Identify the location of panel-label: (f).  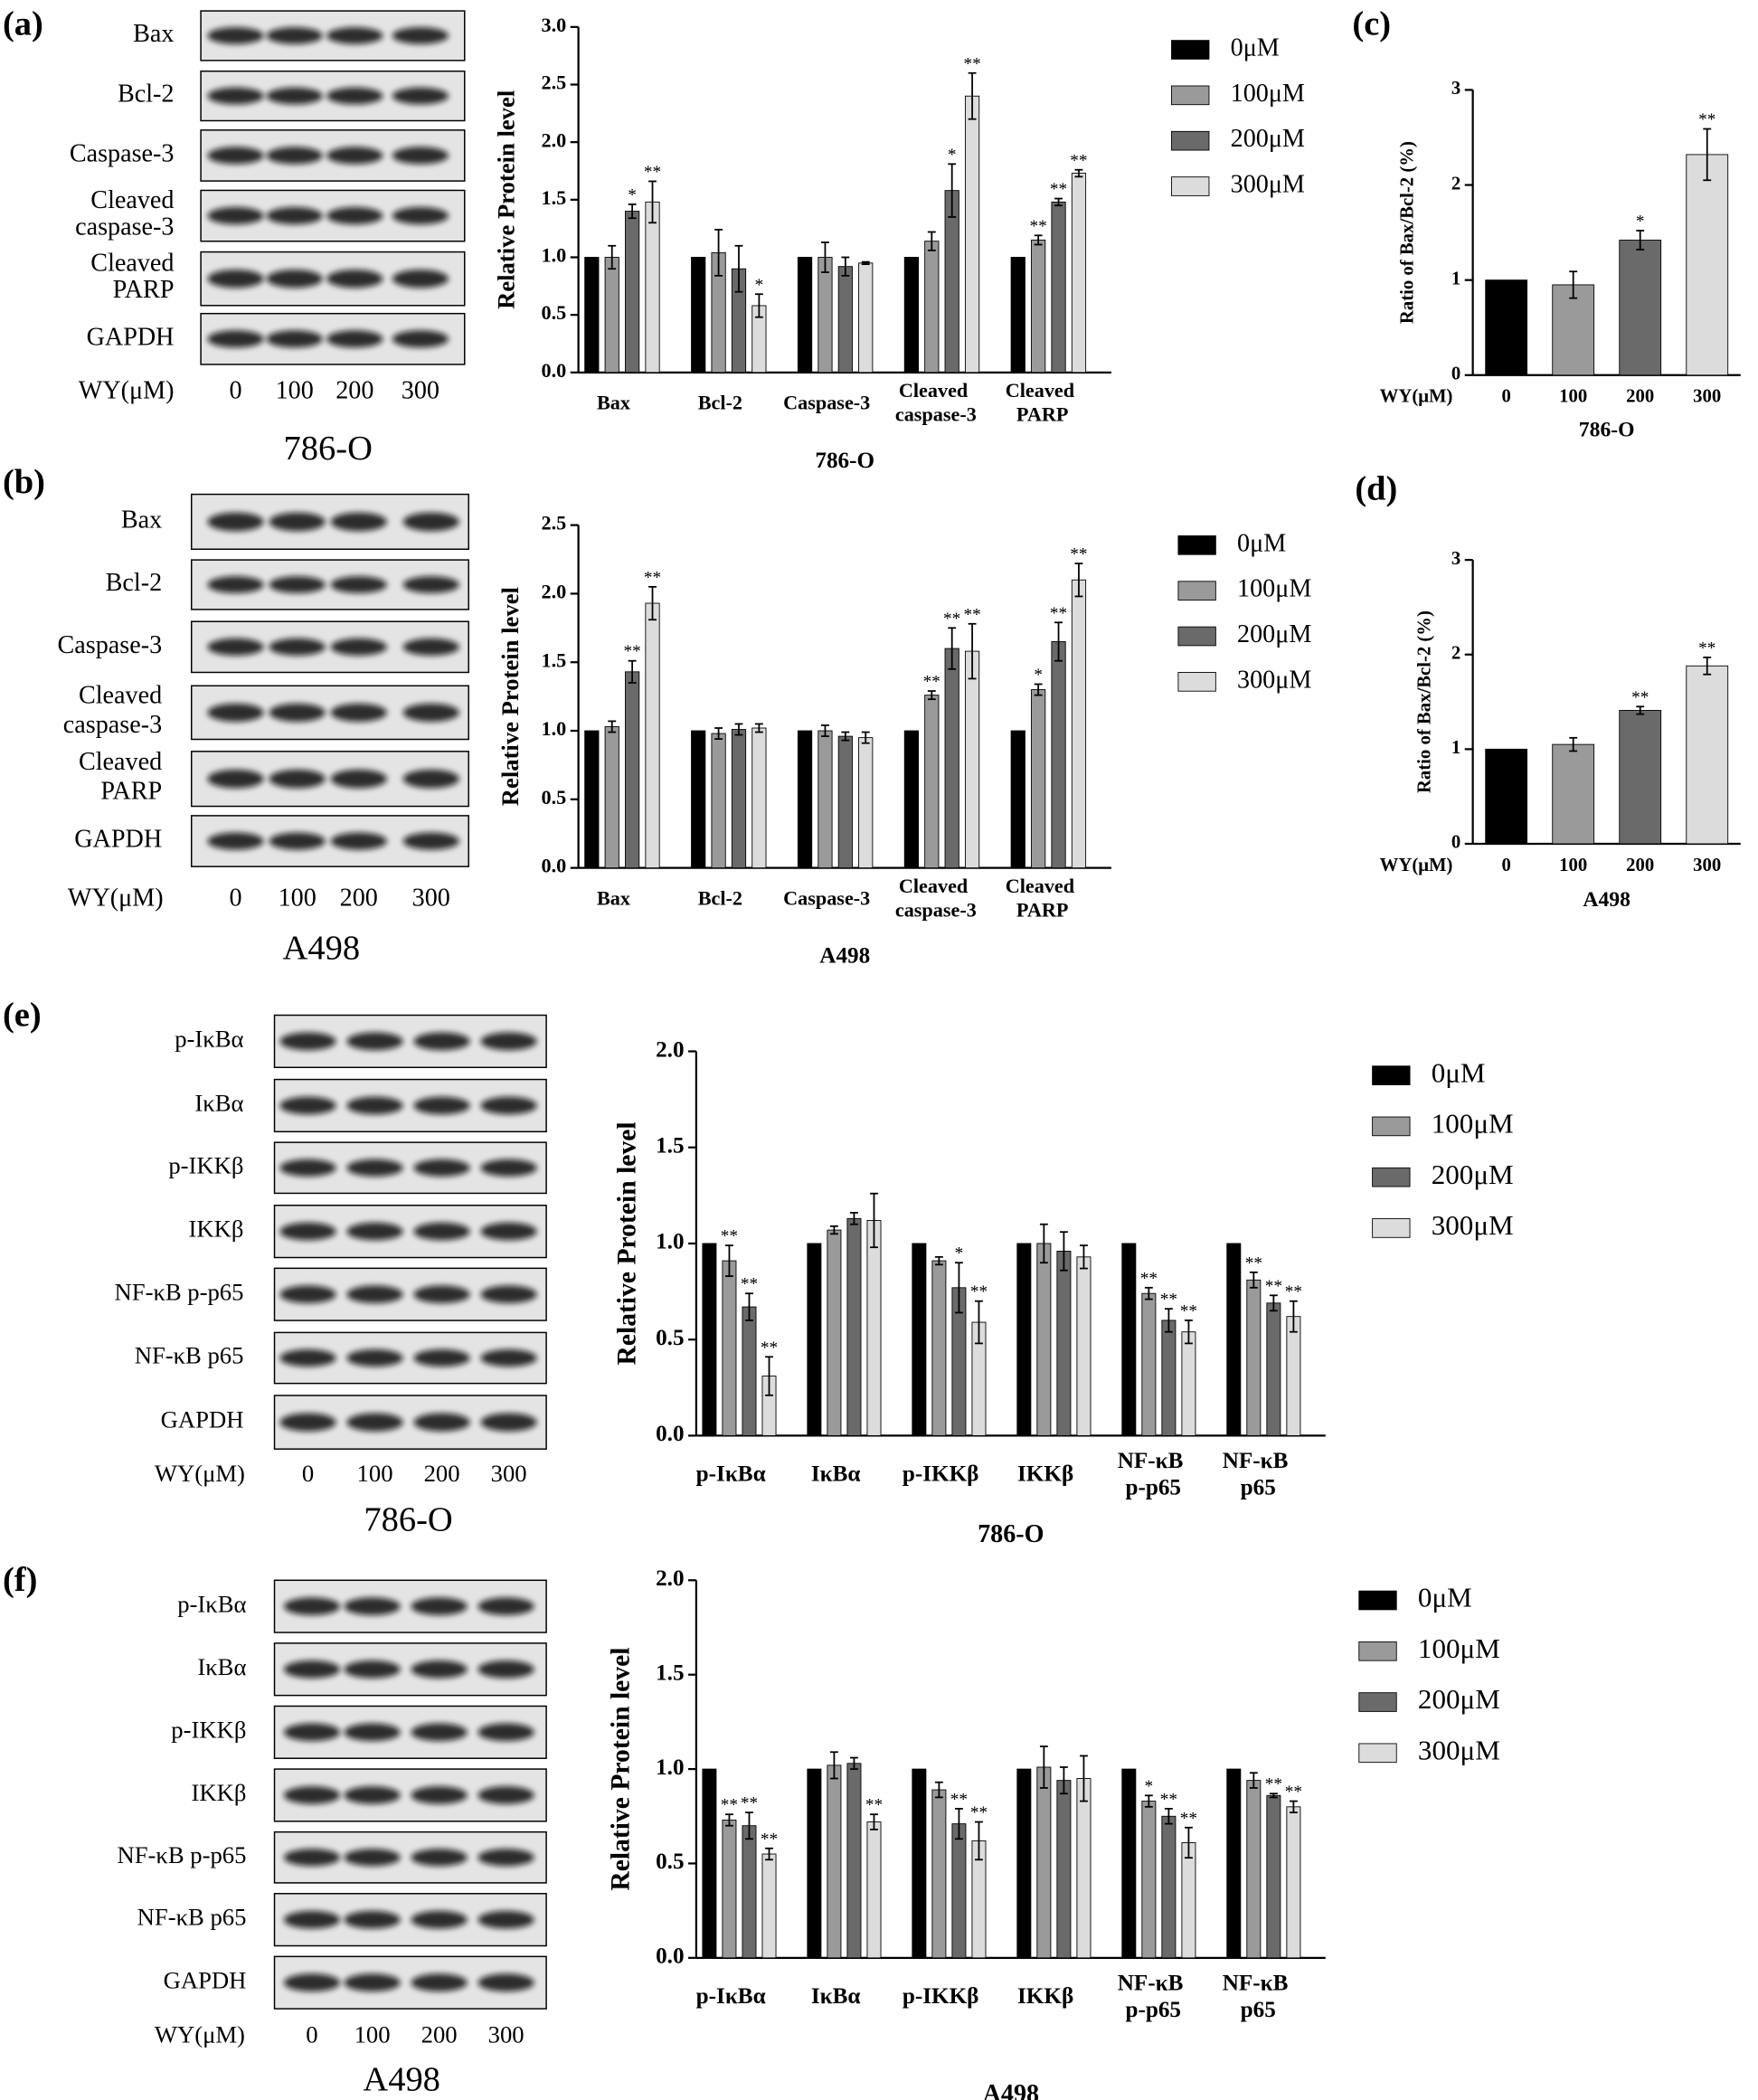
(20, 1580).